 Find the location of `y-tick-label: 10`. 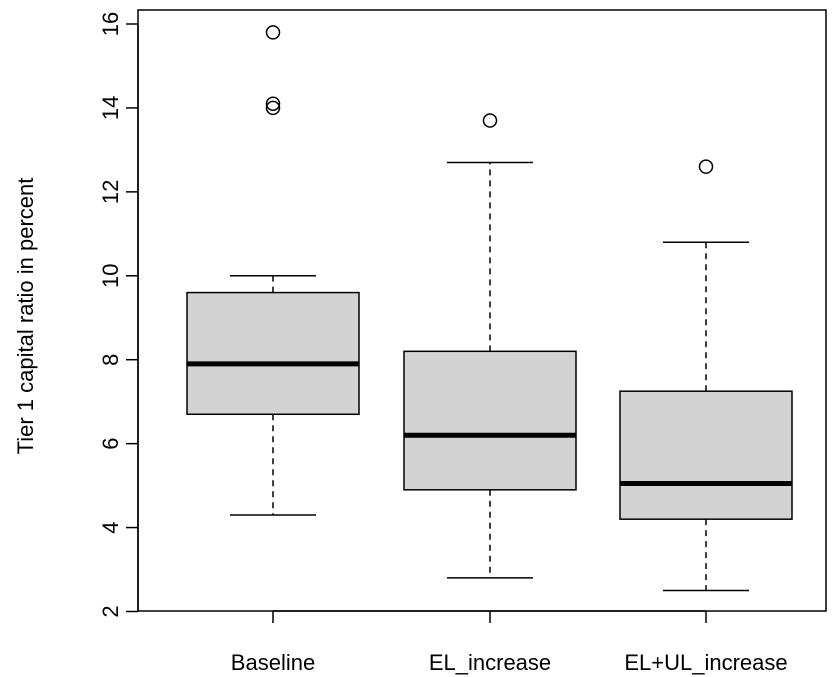

y-tick-label: 10 is located at coordinates (110, 276).